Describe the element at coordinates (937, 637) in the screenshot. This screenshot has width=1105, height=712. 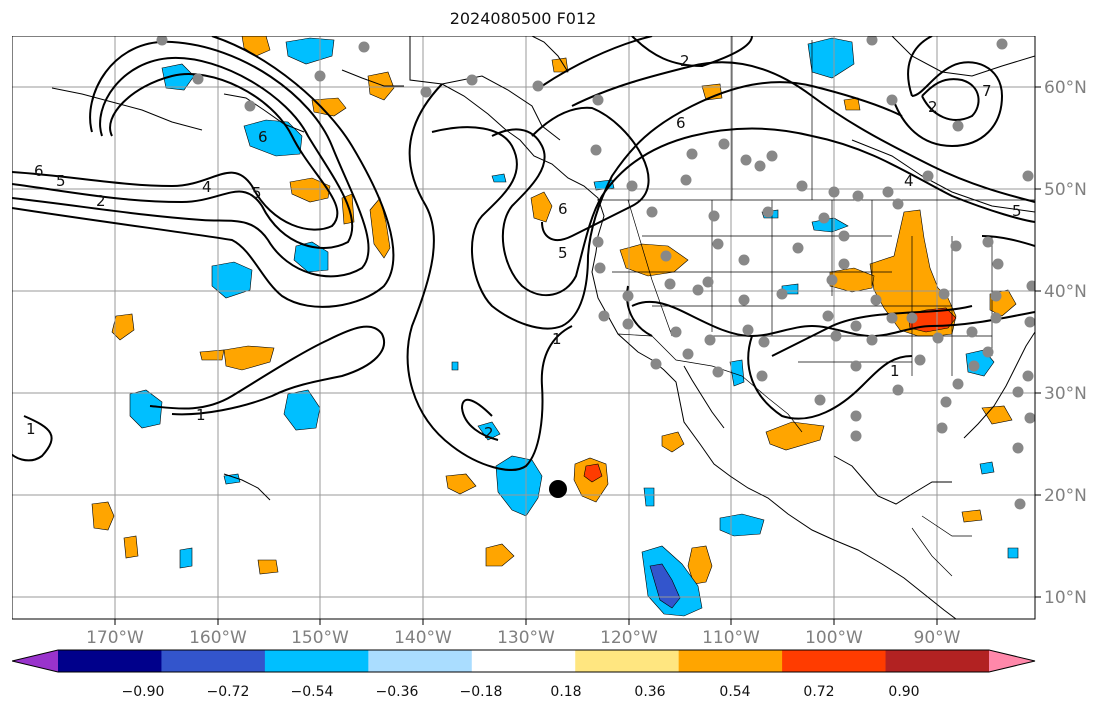
I see `lon-label: 90°W` at that location.